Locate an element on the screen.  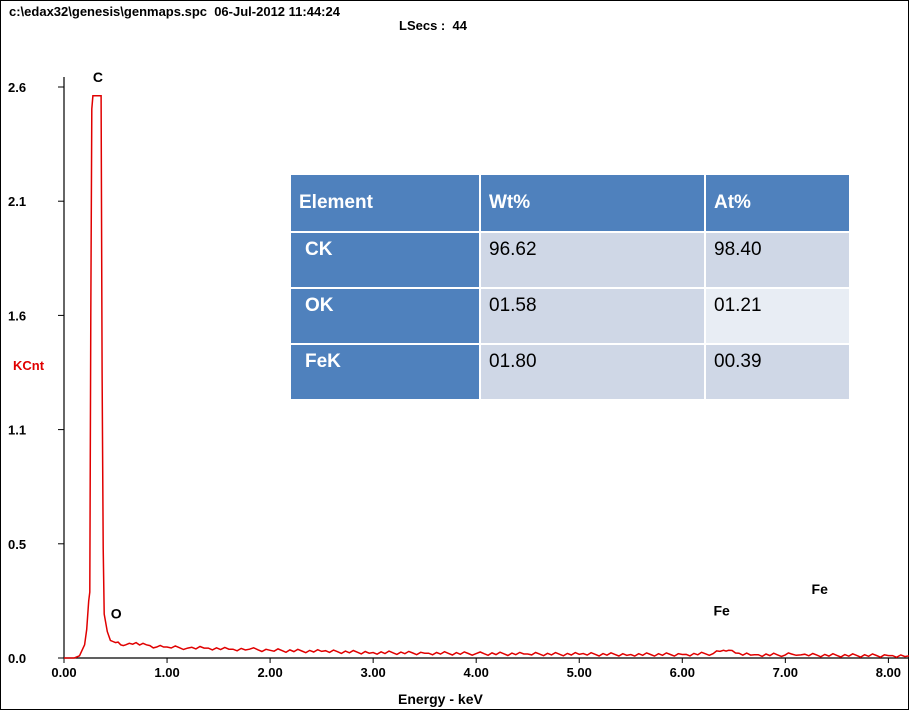
x-tick-label: 8.00 is located at coordinates (888, 672).